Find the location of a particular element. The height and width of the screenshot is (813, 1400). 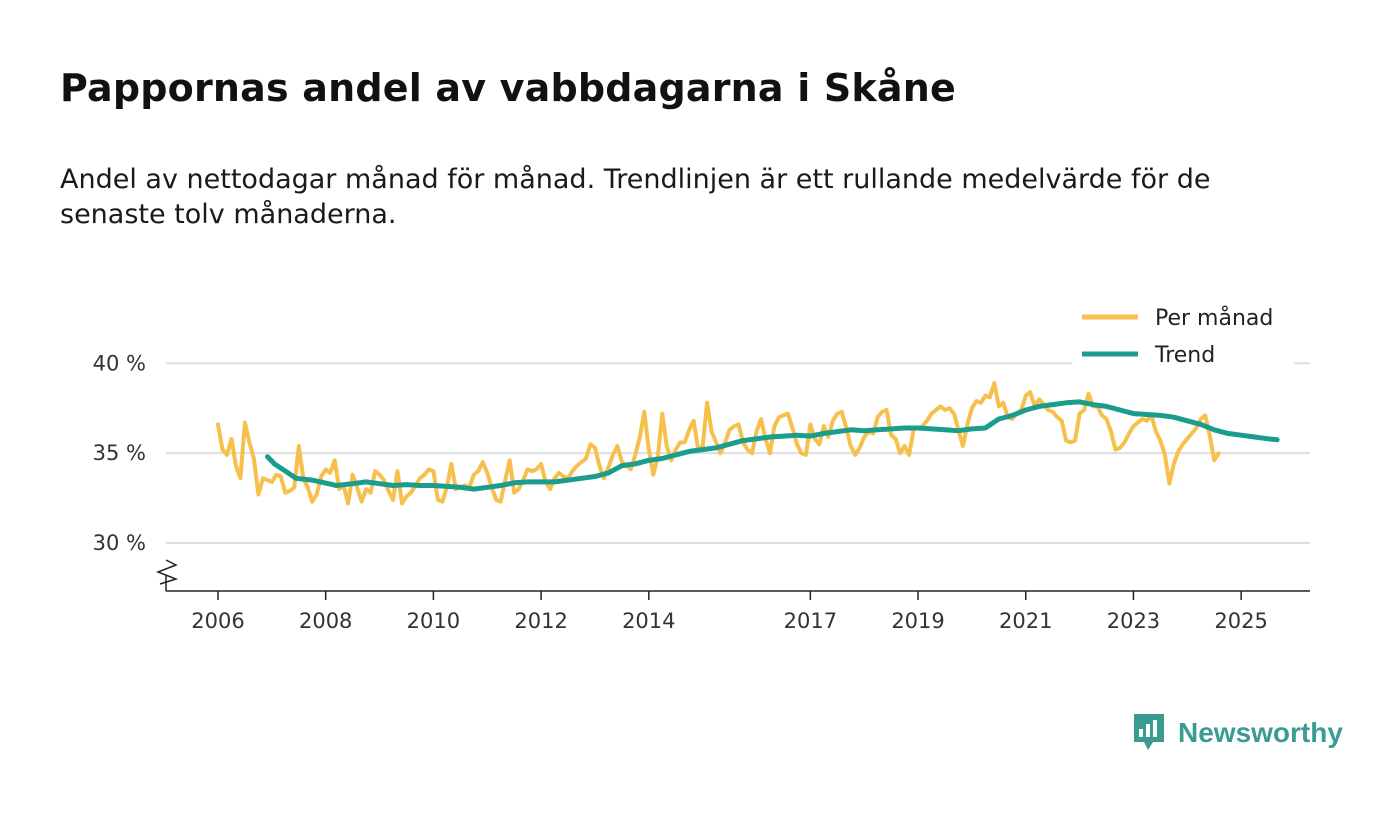

brand-name: Newsworthy is located at coordinates (1260, 732).